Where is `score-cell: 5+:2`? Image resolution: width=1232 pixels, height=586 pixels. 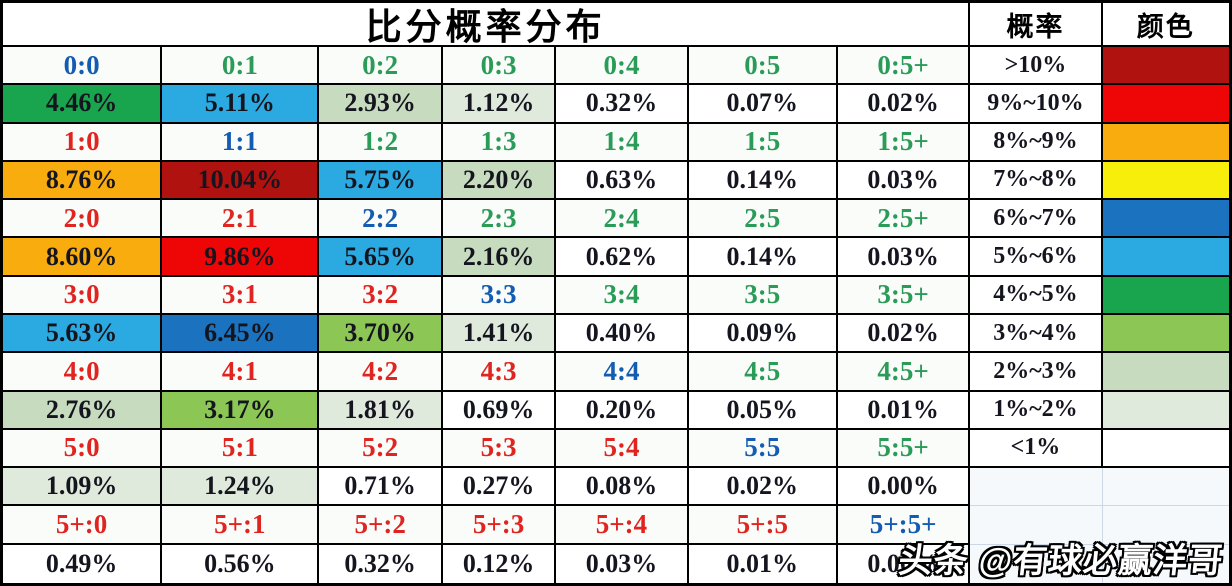
score-cell: 5+:2 is located at coordinates (381, 525).